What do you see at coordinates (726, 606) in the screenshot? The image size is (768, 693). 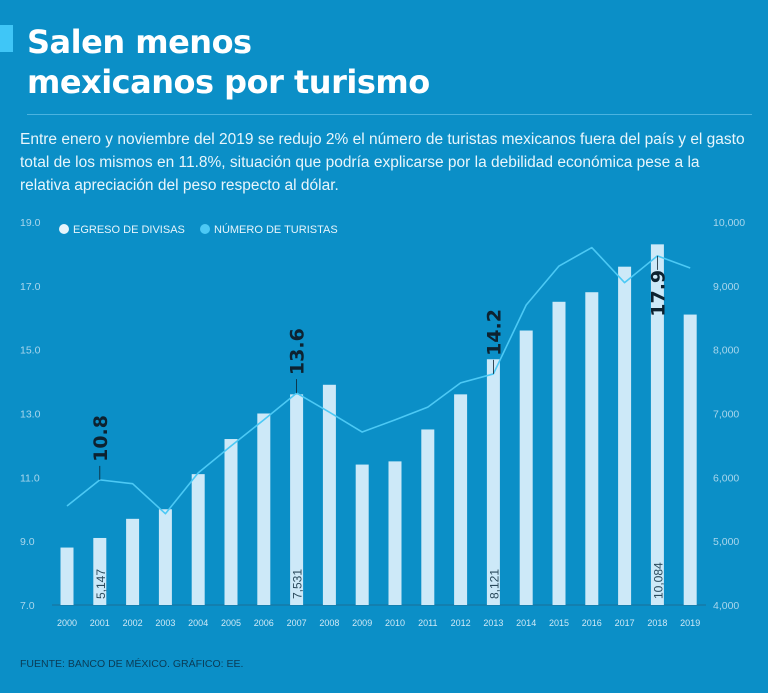 I see `right-y-tick-label: 4,000` at bounding box center [726, 606].